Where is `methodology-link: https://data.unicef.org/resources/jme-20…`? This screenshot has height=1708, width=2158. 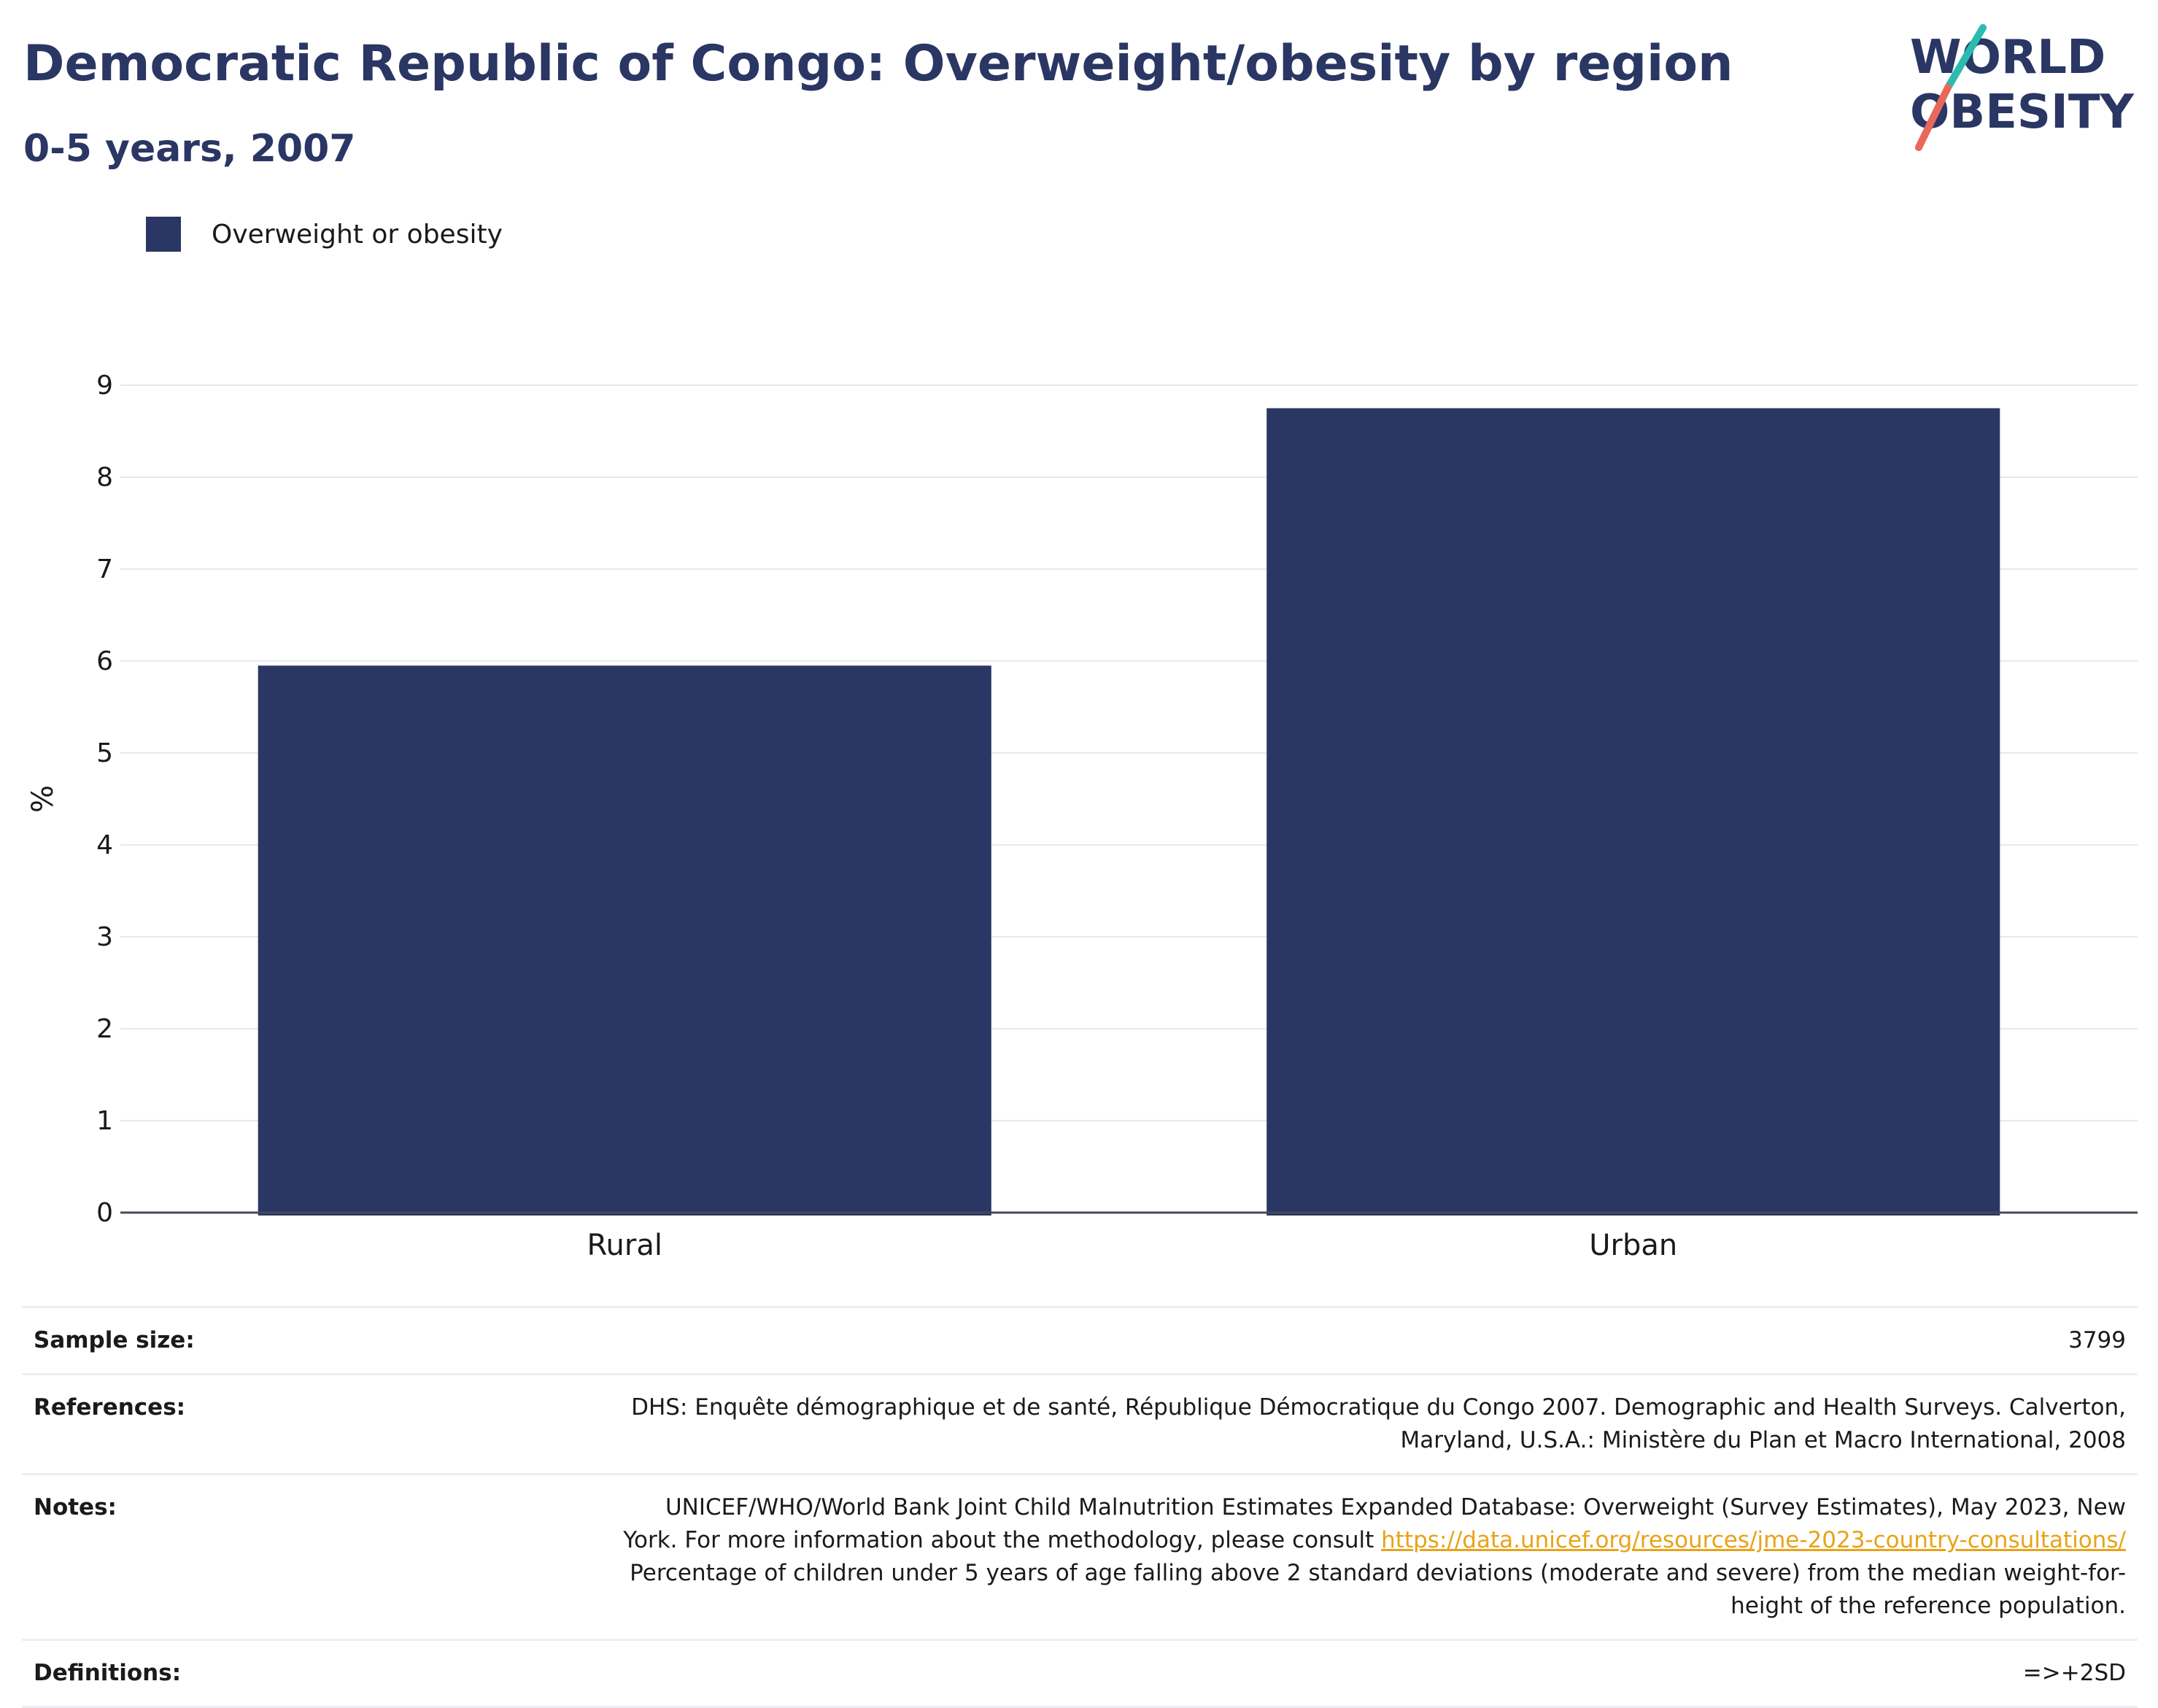
methodology-link: https://data.unicef.org/resources/jme-20… is located at coordinates (1753, 1540).